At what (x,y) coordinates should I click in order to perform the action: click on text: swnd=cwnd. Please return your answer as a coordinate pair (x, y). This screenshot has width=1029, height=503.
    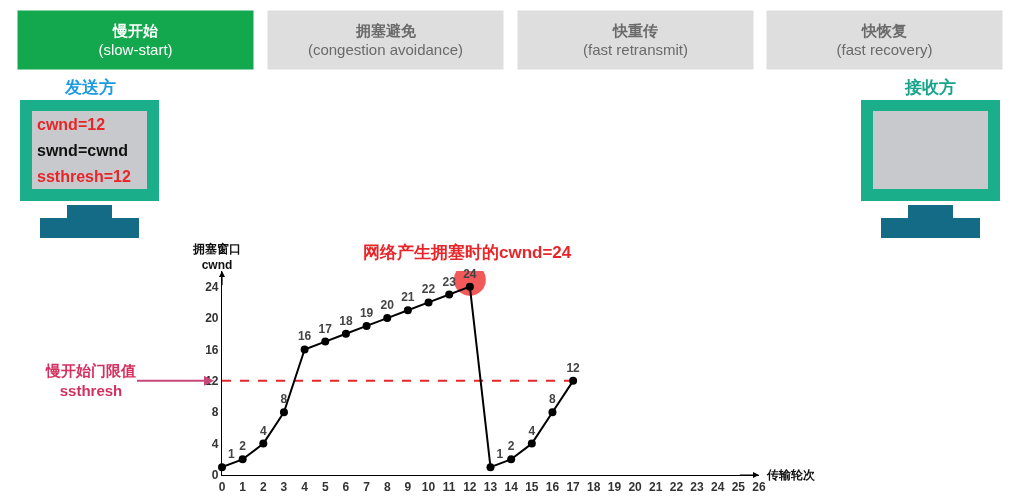
    Looking at the image, I should click on (83, 150).